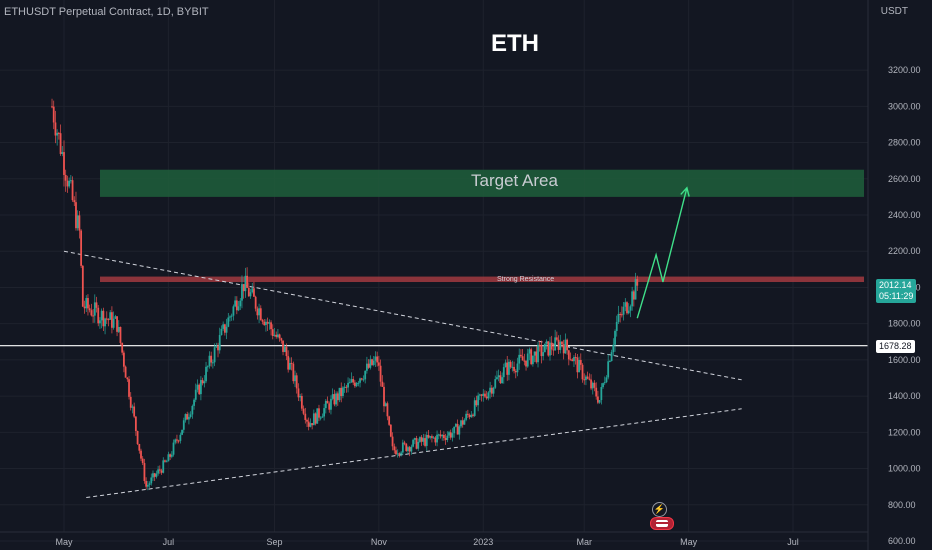 This screenshot has width=932, height=550. Describe the element at coordinates (584, 542) in the screenshot. I see `time-tick-label: Mar` at that location.